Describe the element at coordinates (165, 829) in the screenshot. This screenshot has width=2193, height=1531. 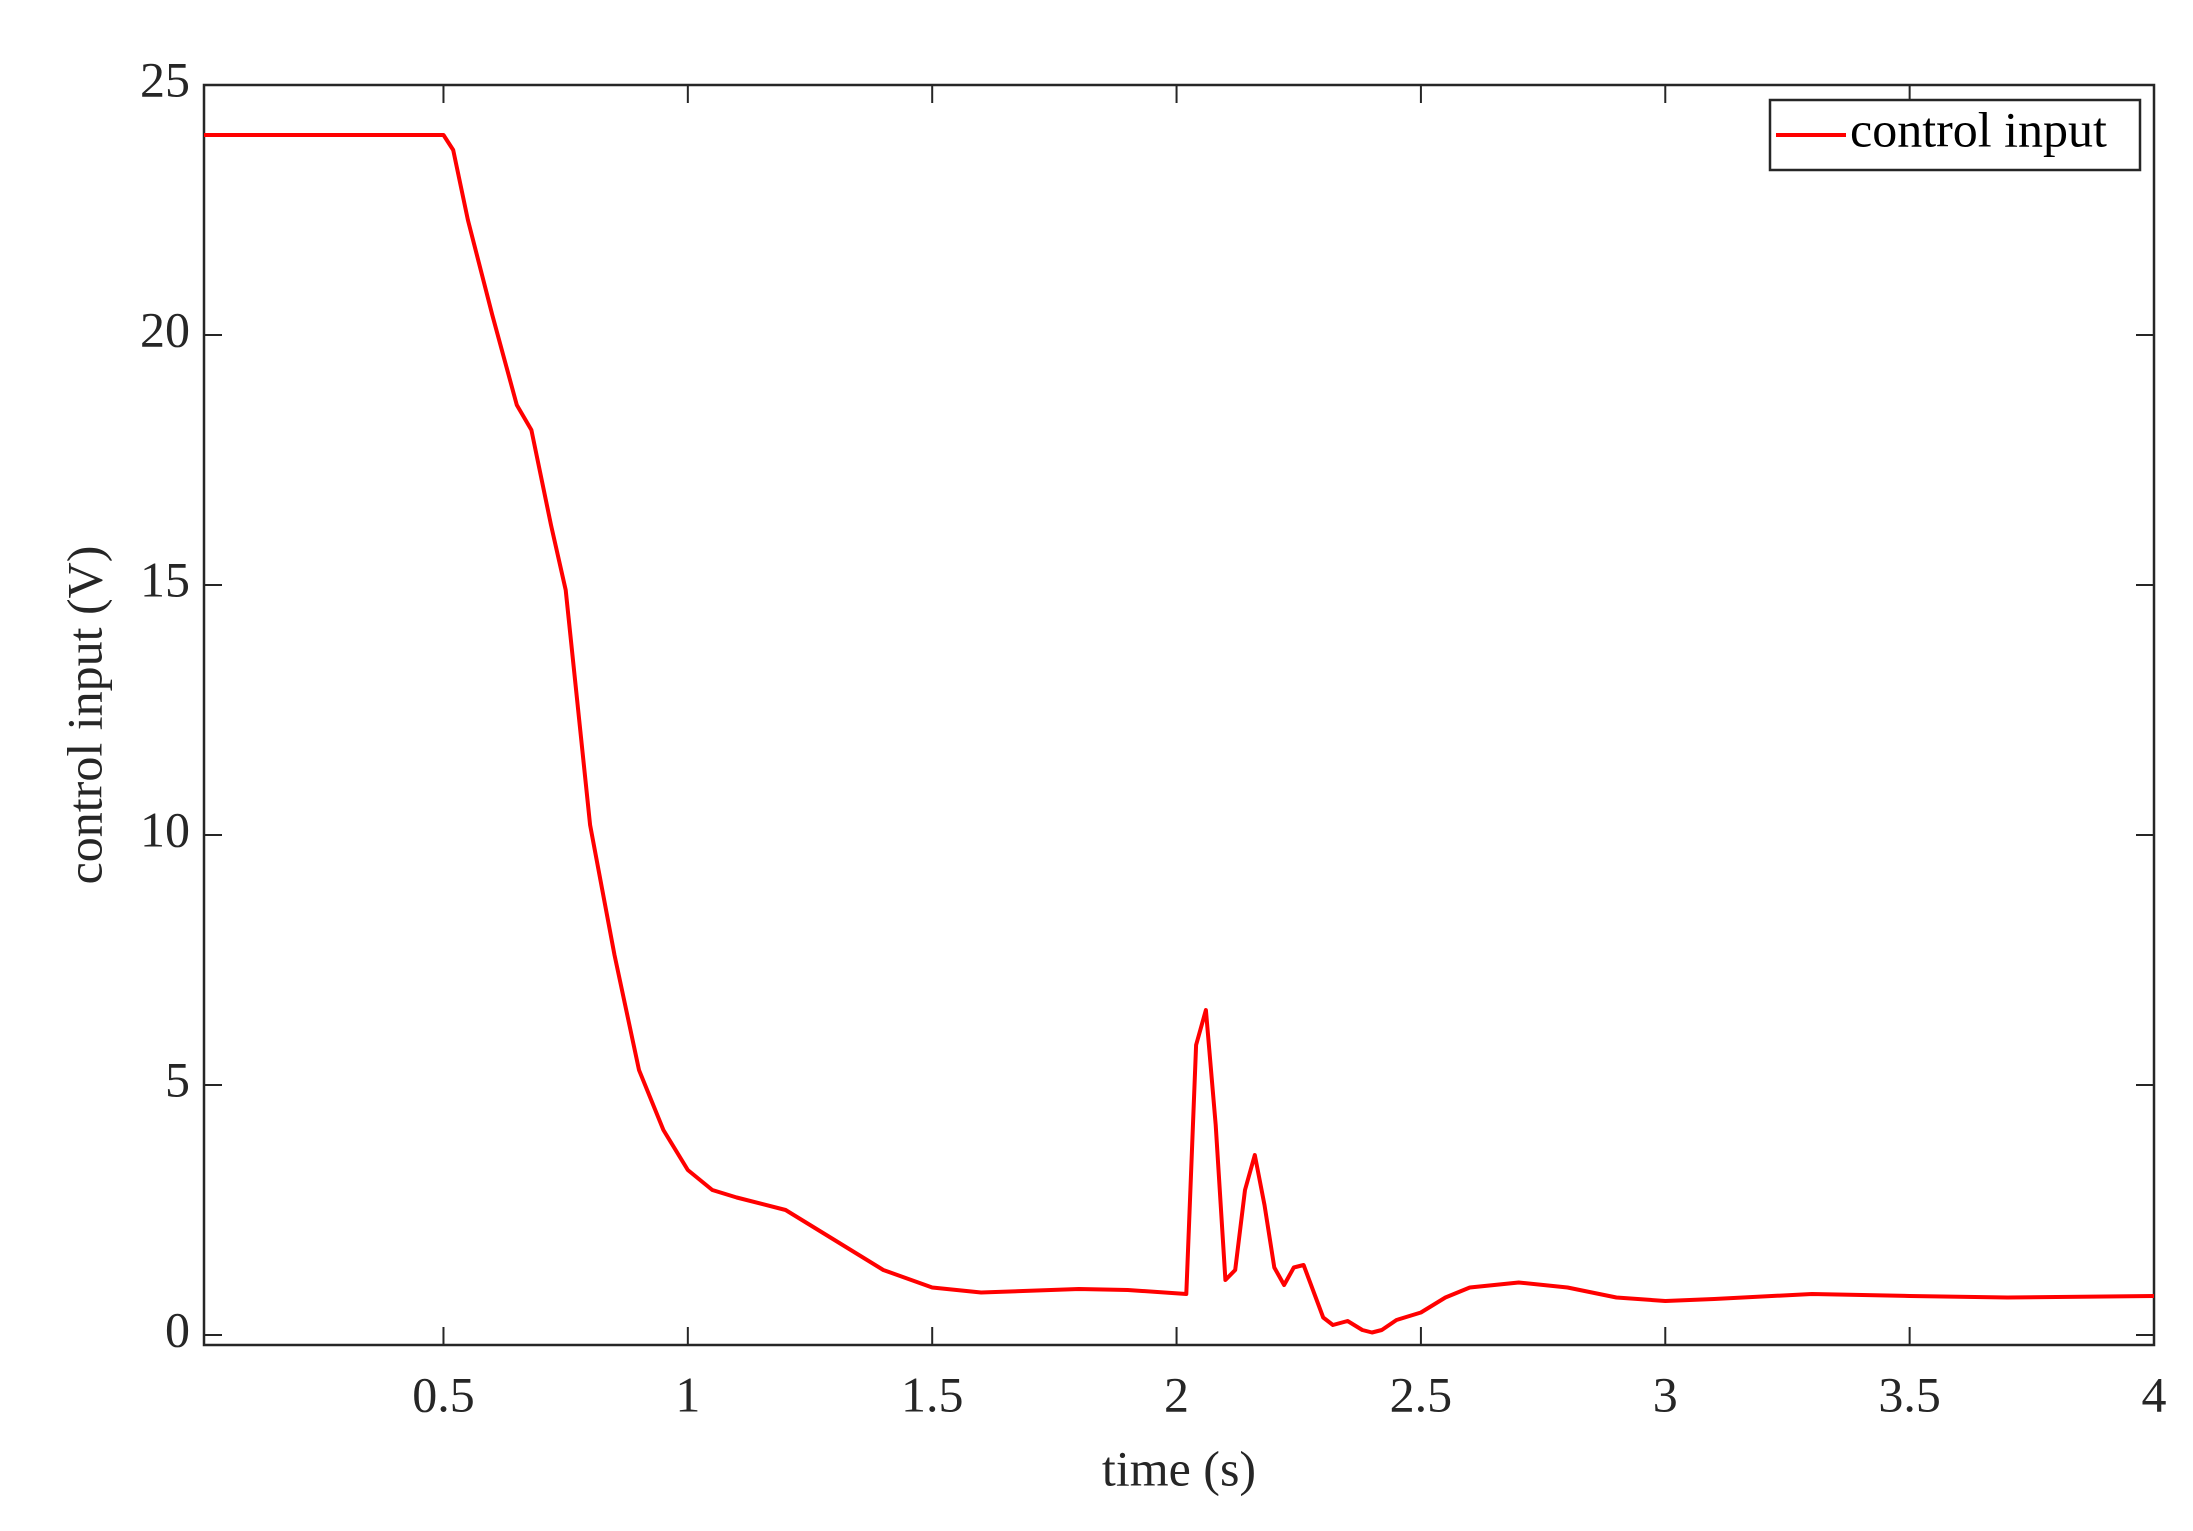
I see `y-tick-label: 10` at that location.